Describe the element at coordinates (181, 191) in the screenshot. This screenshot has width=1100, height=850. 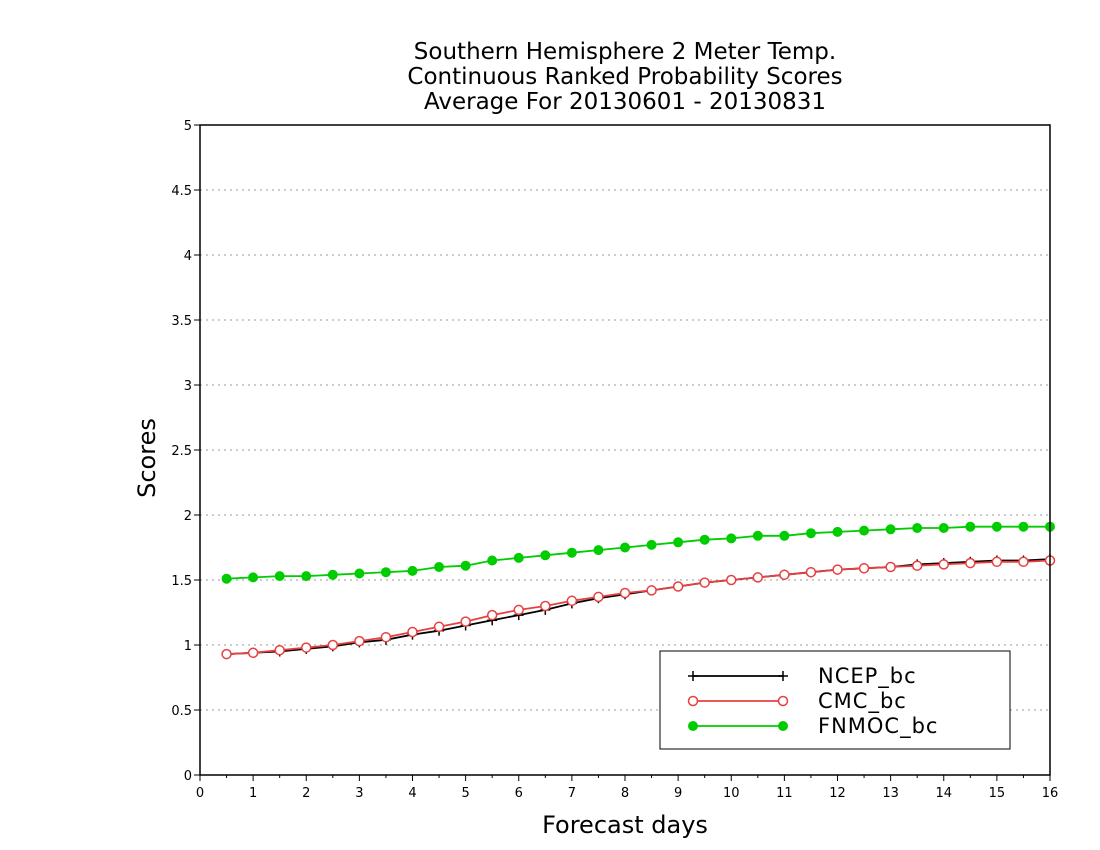
I see `y-tick-label: 4.5` at that location.